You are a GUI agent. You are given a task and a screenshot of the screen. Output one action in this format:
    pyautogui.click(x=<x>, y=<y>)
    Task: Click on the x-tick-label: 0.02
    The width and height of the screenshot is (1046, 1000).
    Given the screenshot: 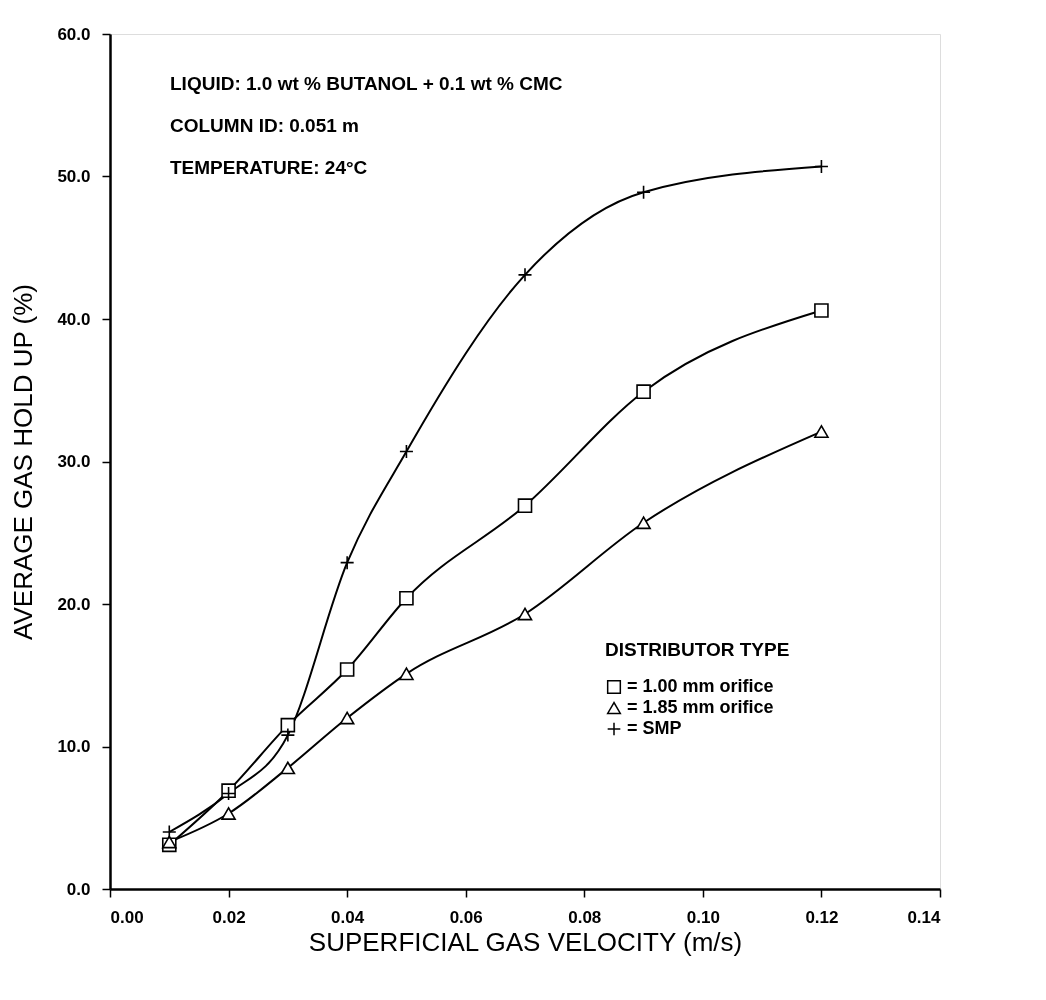 What is the action you would take?
    pyautogui.click(x=229, y=917)
    